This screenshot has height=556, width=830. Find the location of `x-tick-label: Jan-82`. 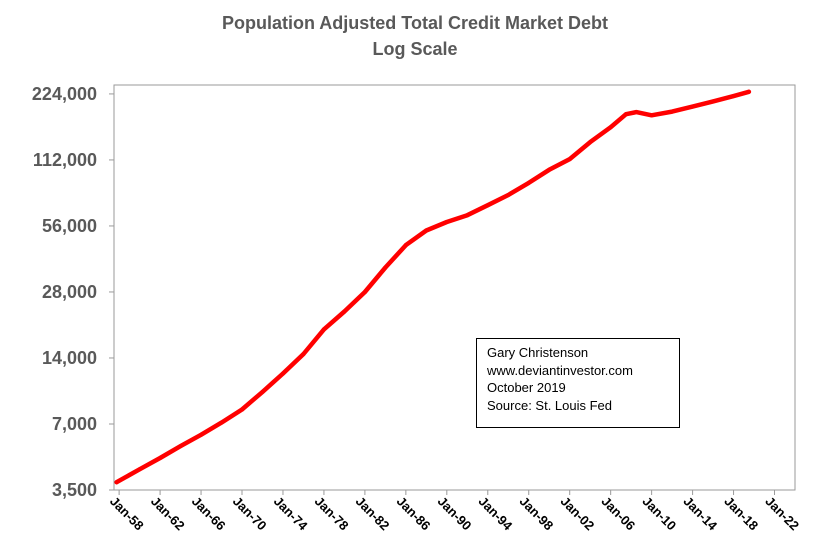

x-tick-label: Jan-82 is located at coordinates (373, 514).